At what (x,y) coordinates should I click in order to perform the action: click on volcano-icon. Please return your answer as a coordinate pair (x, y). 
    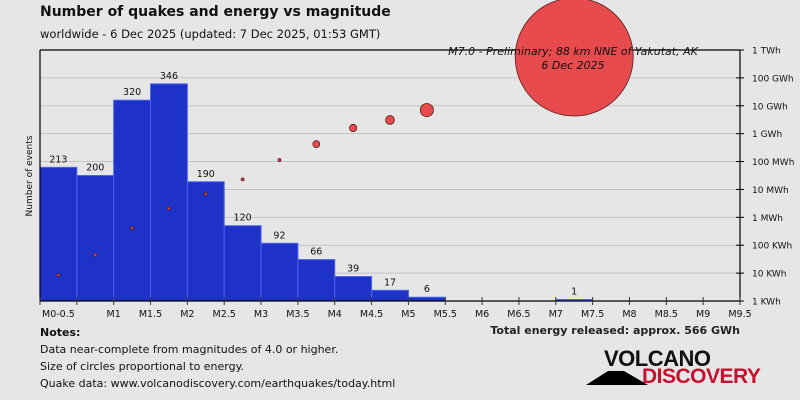
    Looking at the image, I should click on (617, 378).